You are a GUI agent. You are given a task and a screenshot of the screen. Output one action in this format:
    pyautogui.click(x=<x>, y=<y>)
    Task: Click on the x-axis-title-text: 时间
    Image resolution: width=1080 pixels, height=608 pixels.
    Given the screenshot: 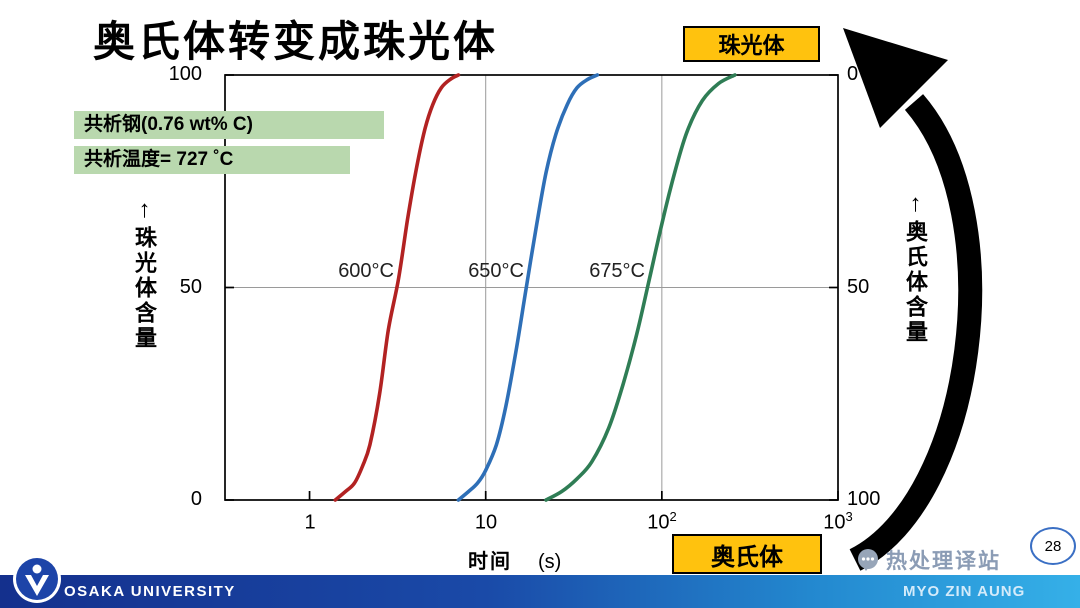 What is the action you would take?
    pyautogui.click(x=490, y=562)
    